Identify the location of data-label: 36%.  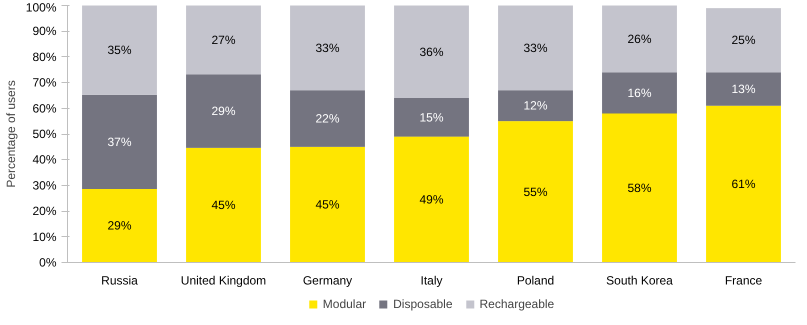
(431, 51).